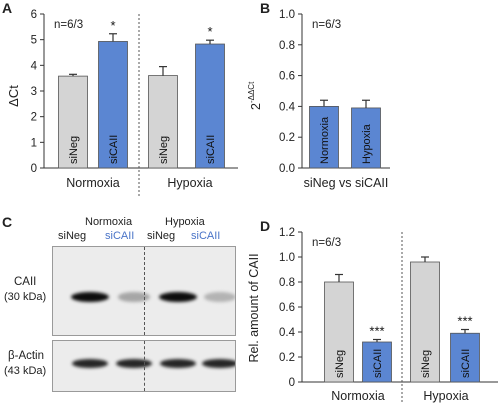 This screenshot has height=409, width=500. What do you see at coordinates (34, 92) in the screenshot?
I see `y-tick-label: 3` at bounding box center [34, 92].